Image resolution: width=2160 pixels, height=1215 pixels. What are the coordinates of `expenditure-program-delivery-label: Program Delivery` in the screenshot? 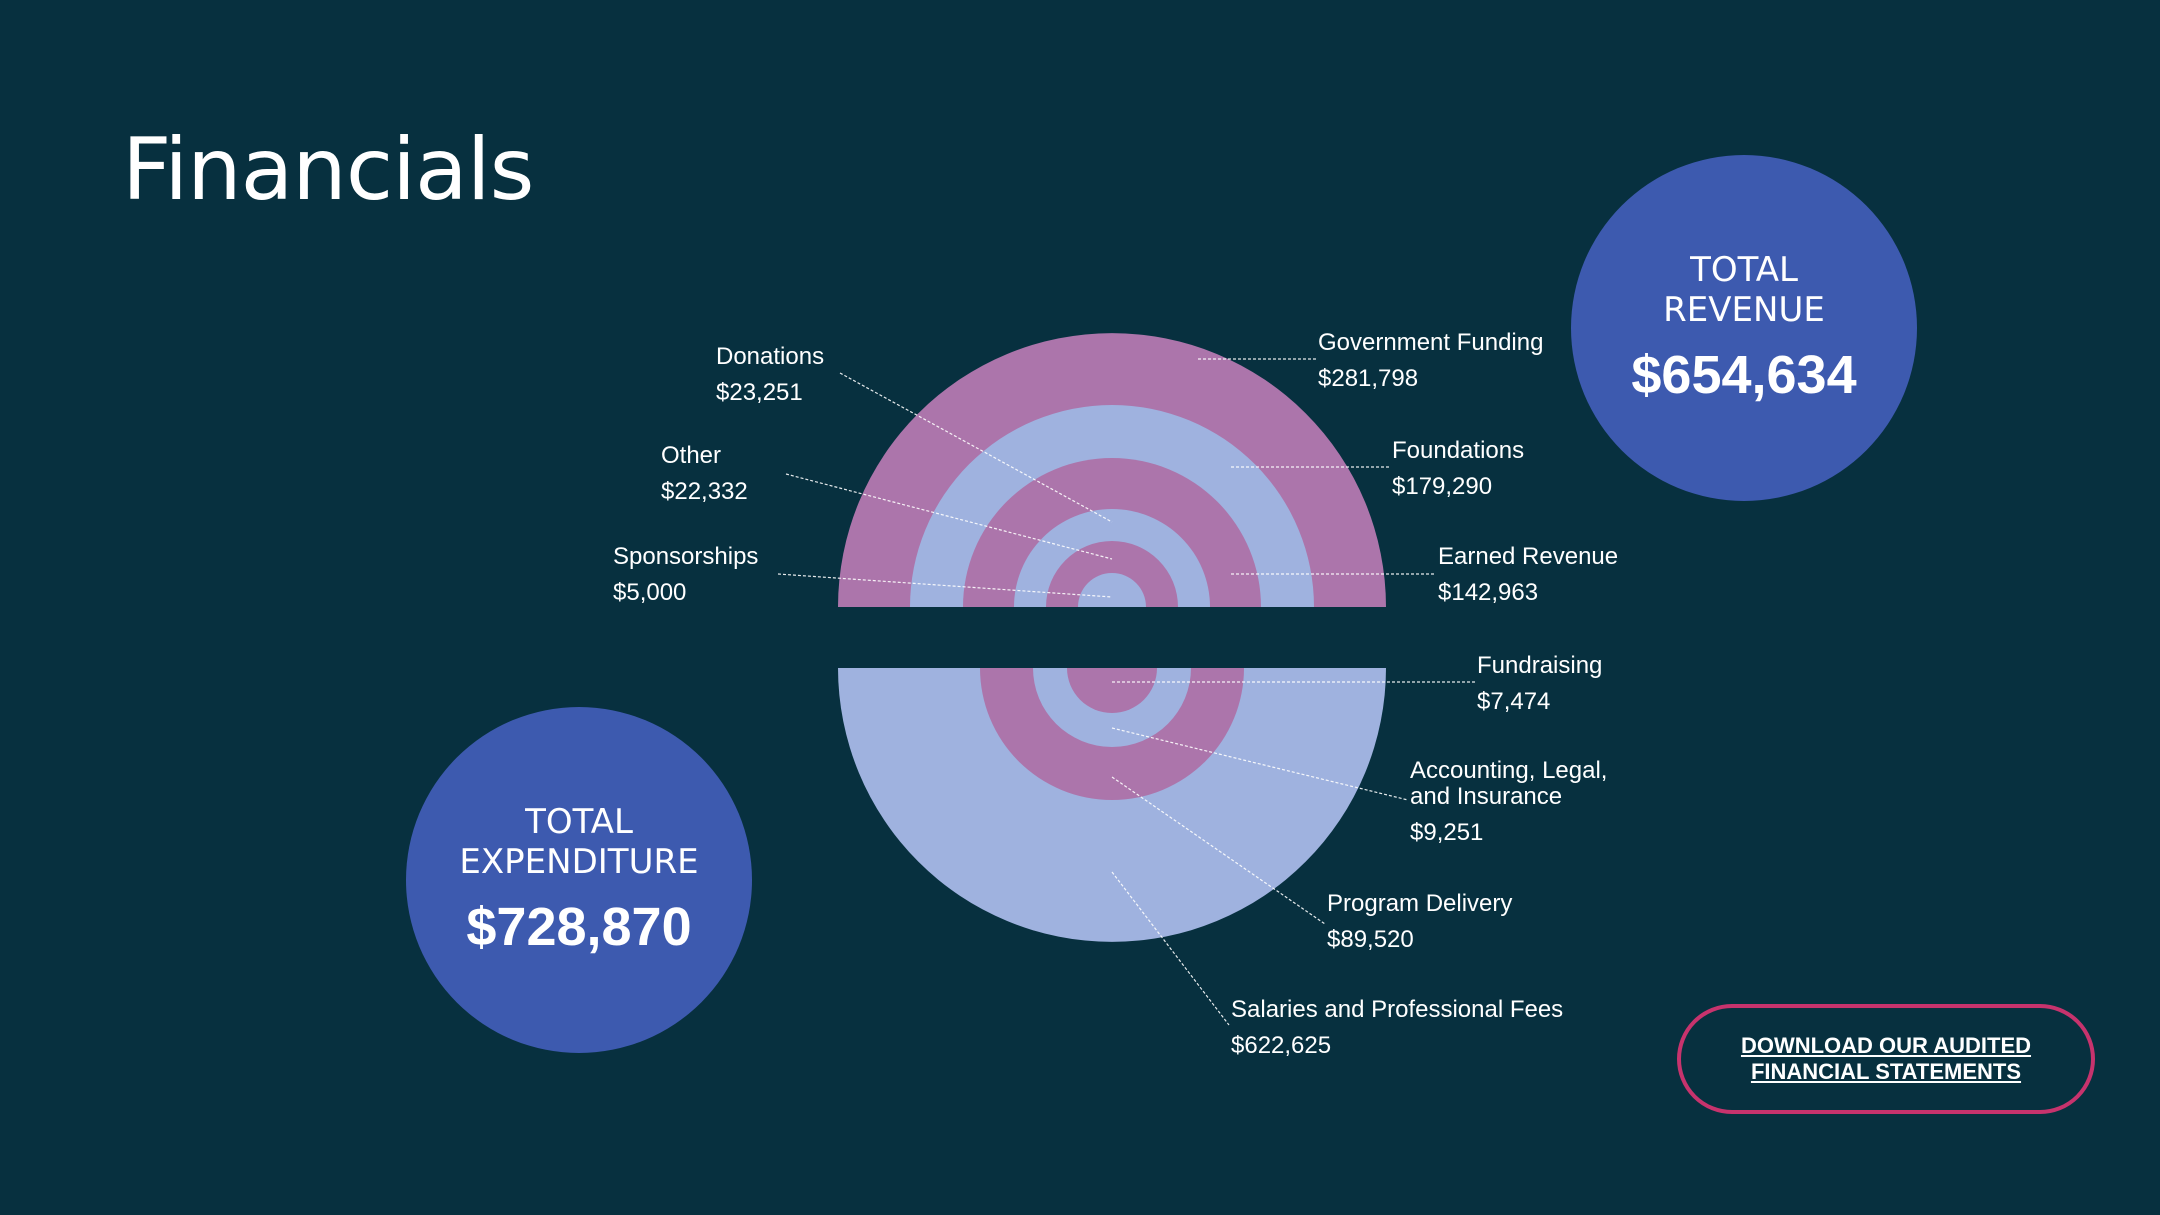 It's located at (1419, 903).